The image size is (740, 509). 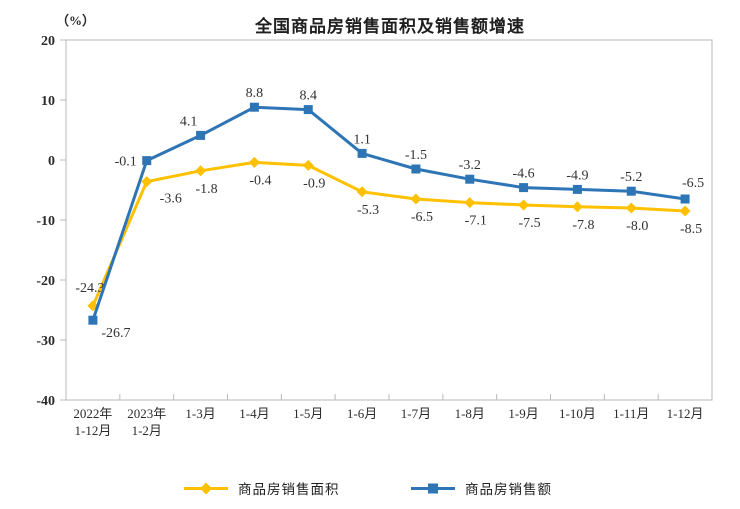 I want to click on data-label-sales-area: -5.3, so click(x=368, y=210).